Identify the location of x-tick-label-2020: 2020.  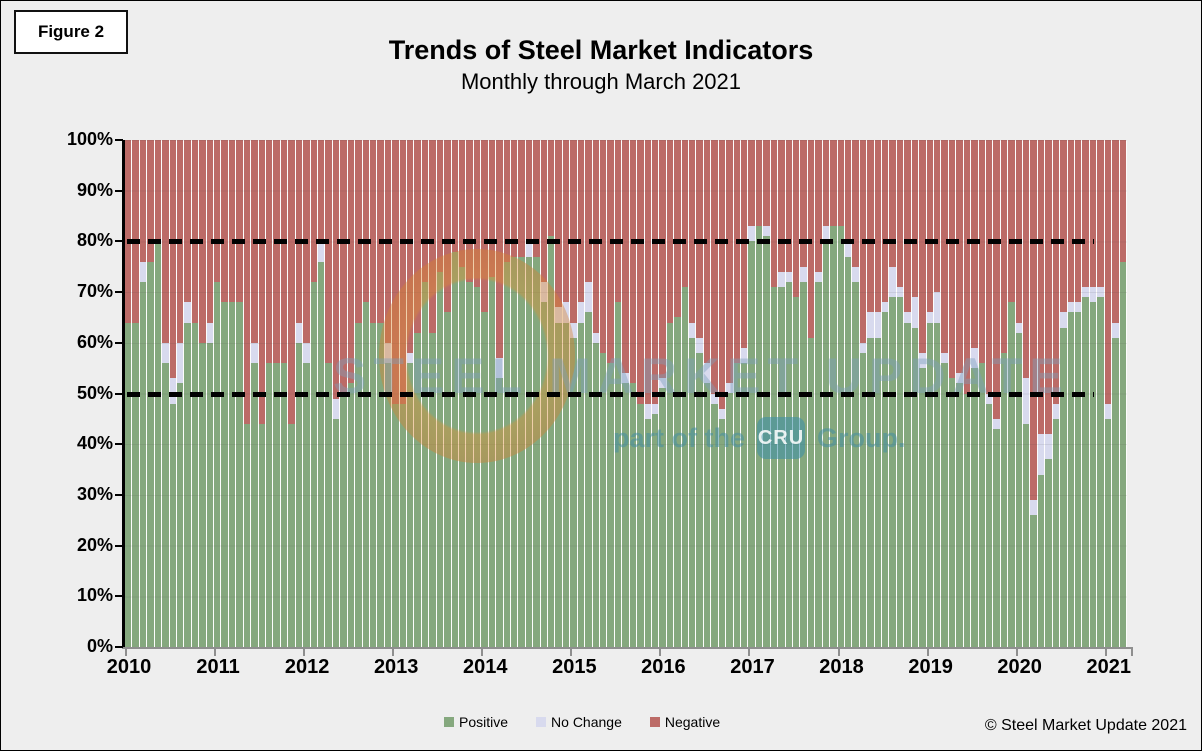
(1019, 667).